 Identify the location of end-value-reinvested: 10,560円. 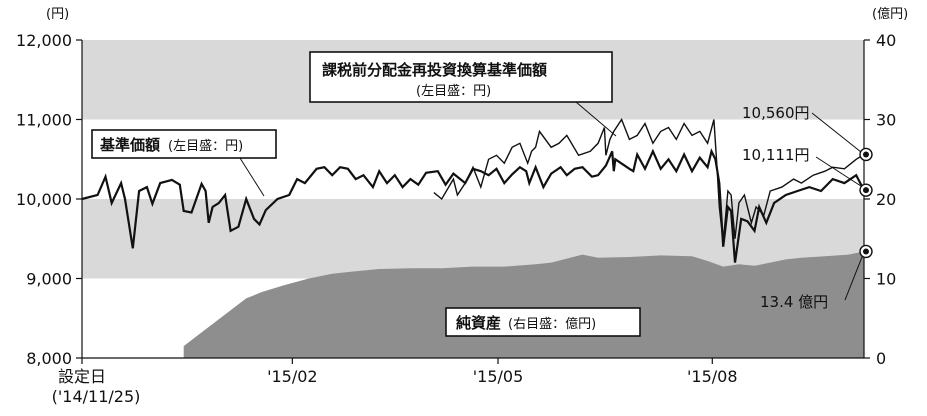
(776, 113).